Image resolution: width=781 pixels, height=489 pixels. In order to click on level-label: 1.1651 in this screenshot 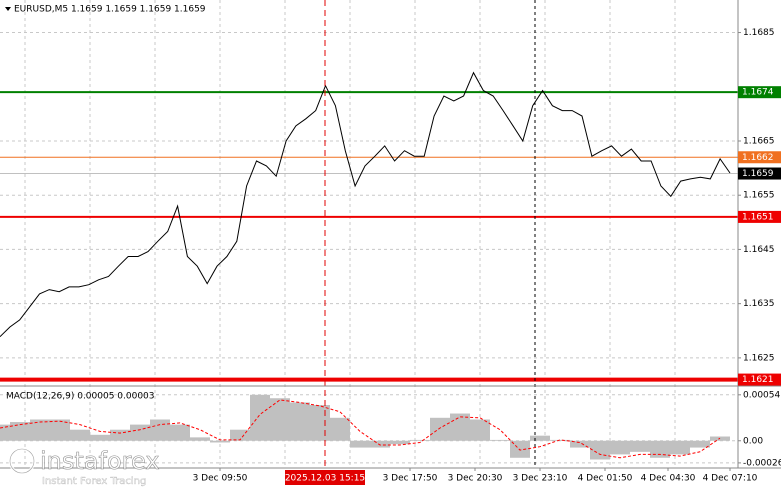, I will do `click(758, 217)`.